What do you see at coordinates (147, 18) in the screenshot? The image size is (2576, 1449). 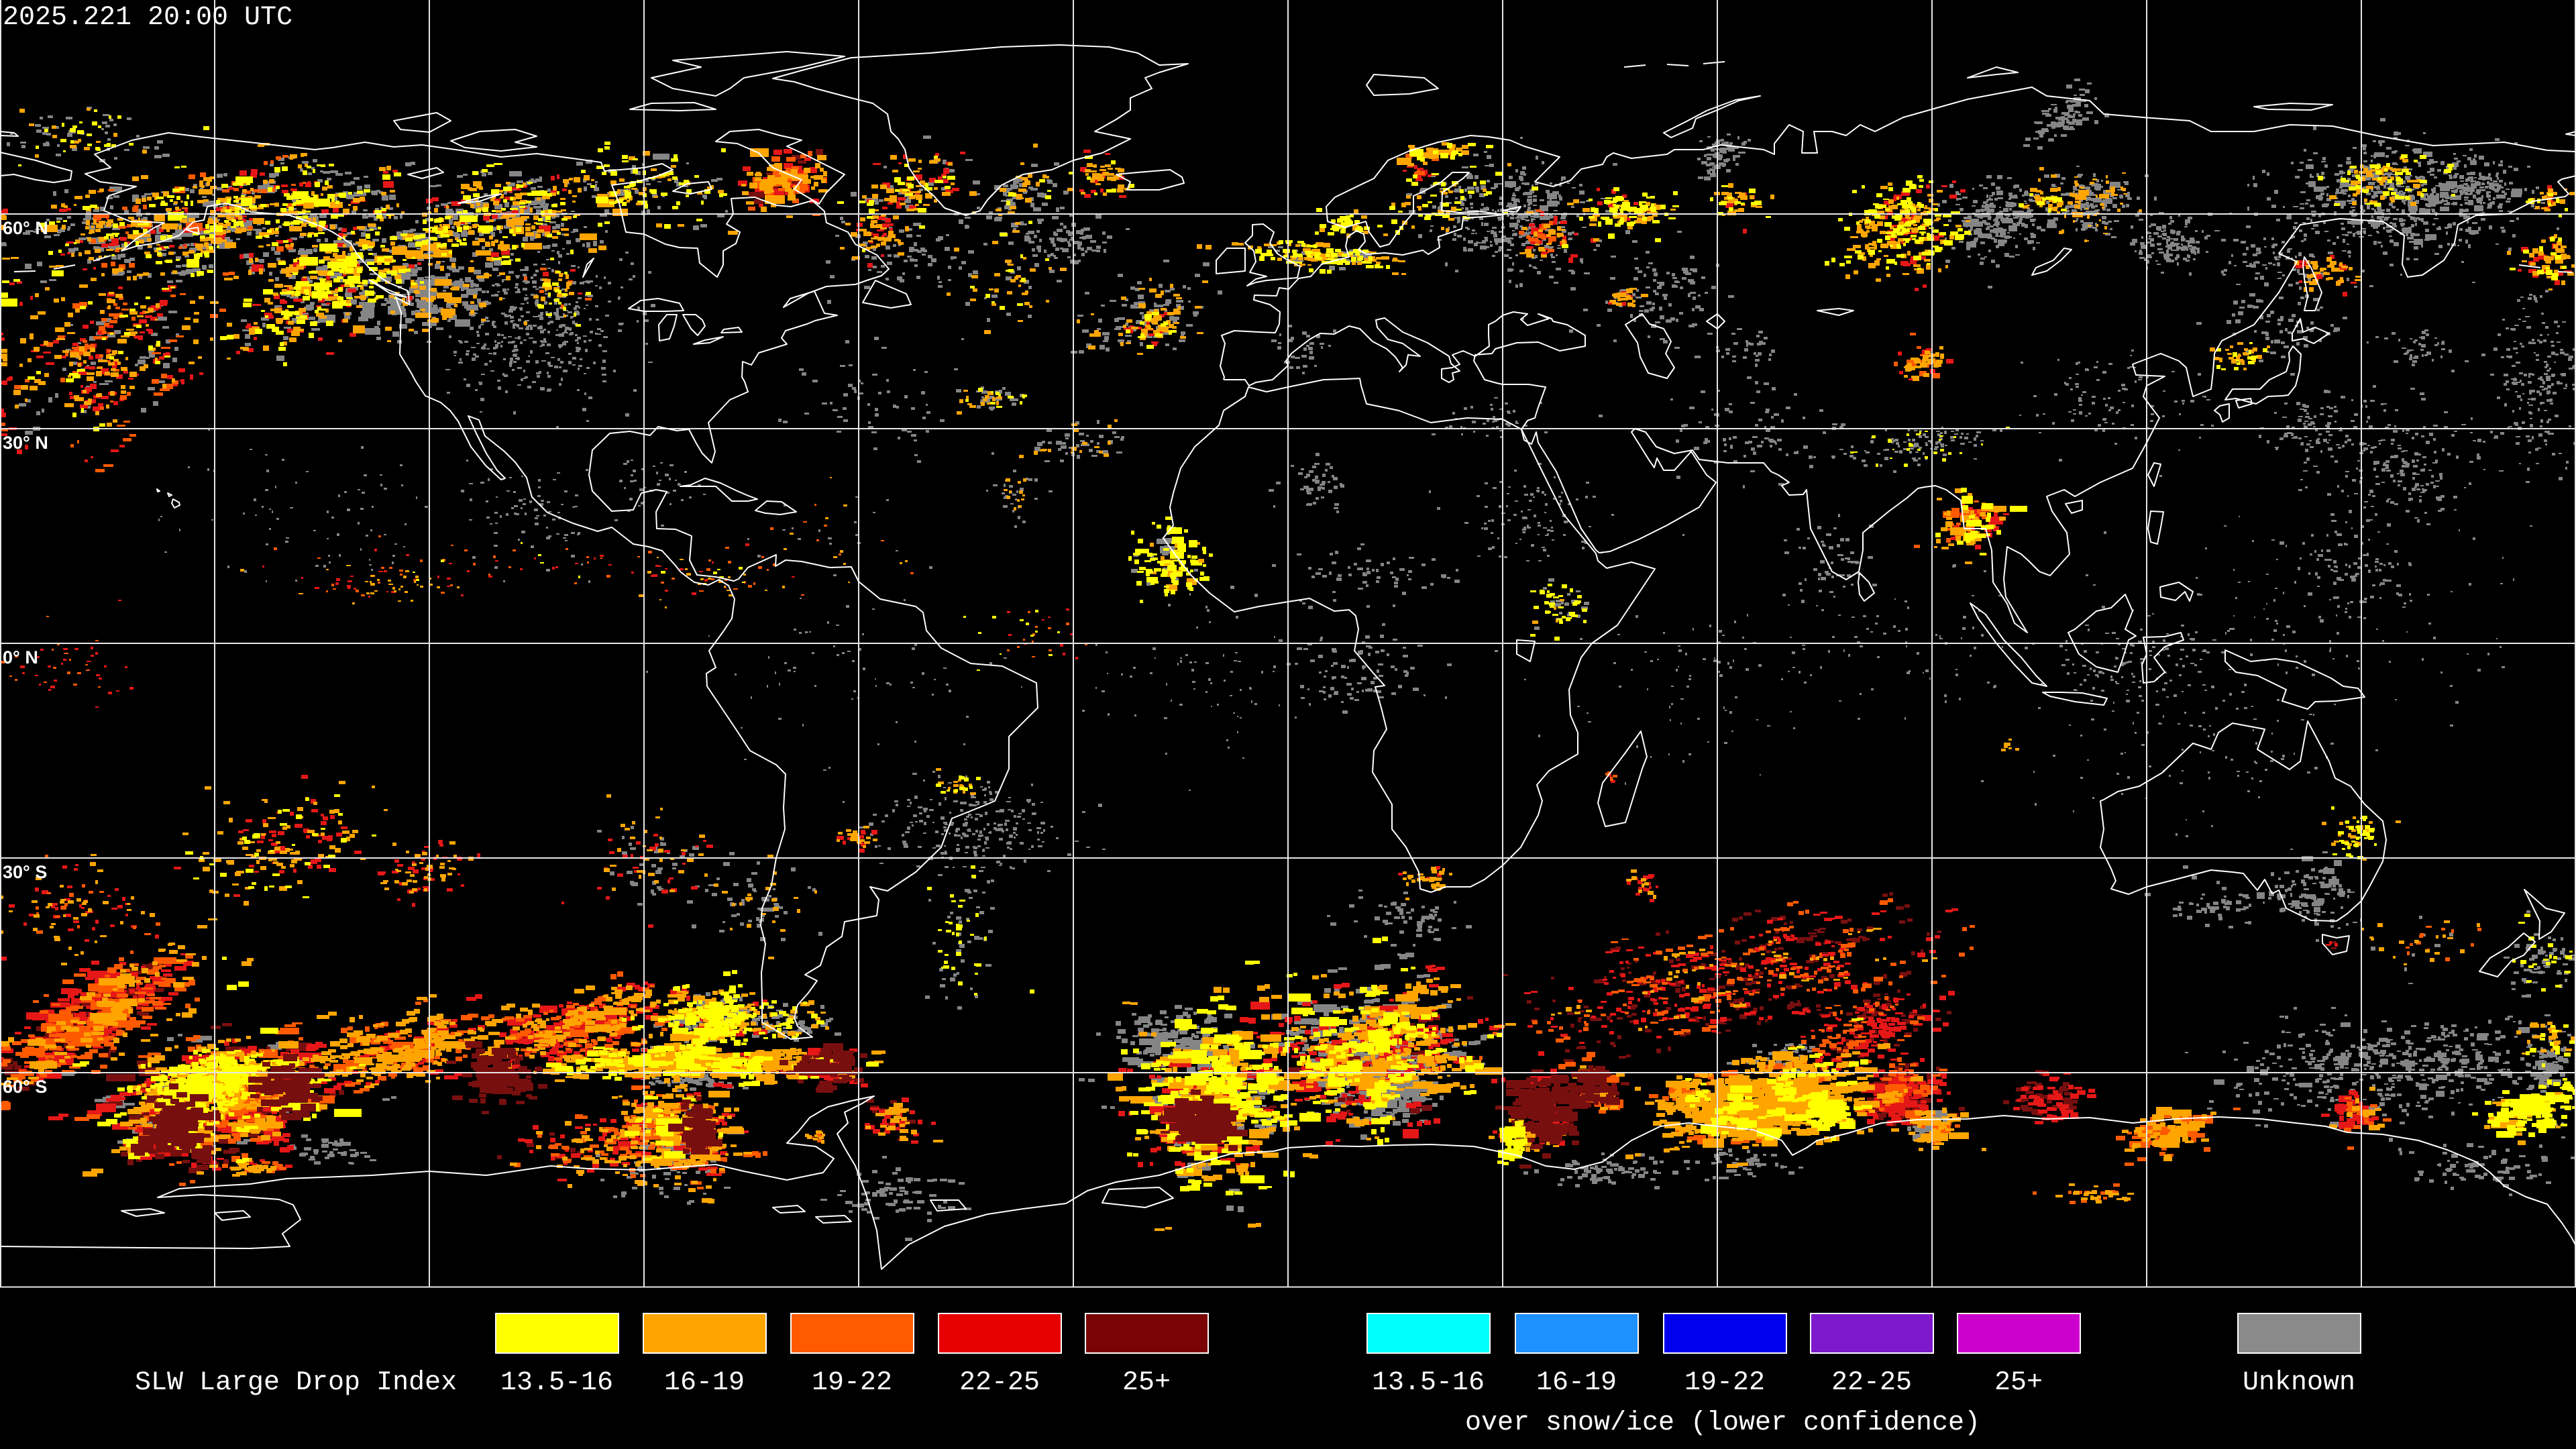 I see `svg-text: 2025.221 20:00 UTC` at bounding box center [147, 18].